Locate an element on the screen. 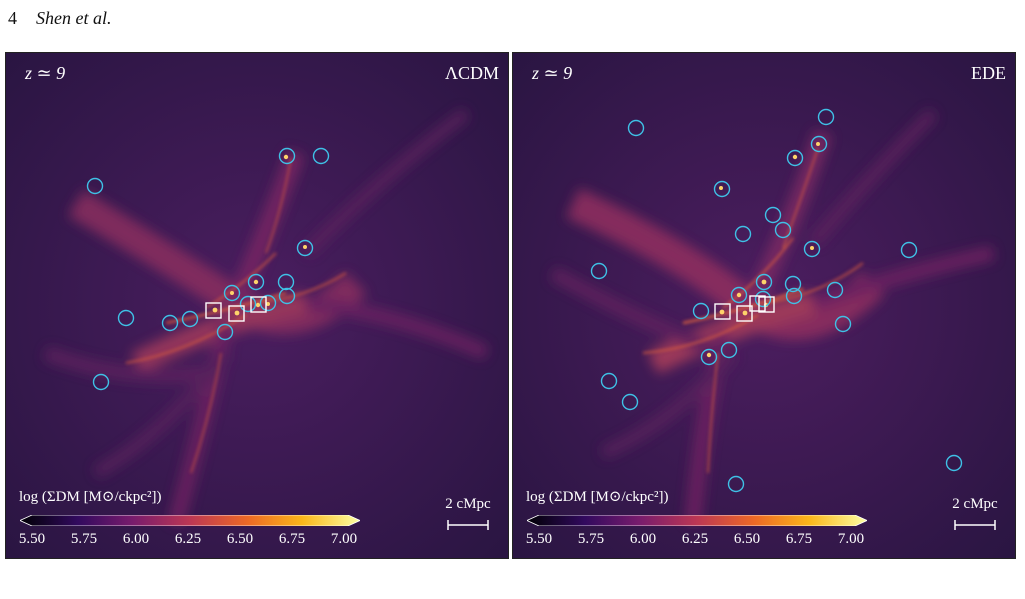  model-label: ΛCDM is located at coordinates (471, 73).